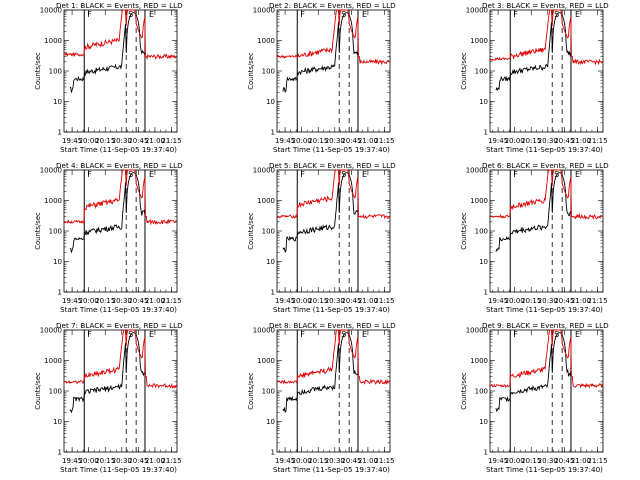  What do you see at coordinates (332, 165) in the screenshot?
I see `chart-title: Det 5: BLACK = Events, RED = LLD` at bounding box center [332, 165].